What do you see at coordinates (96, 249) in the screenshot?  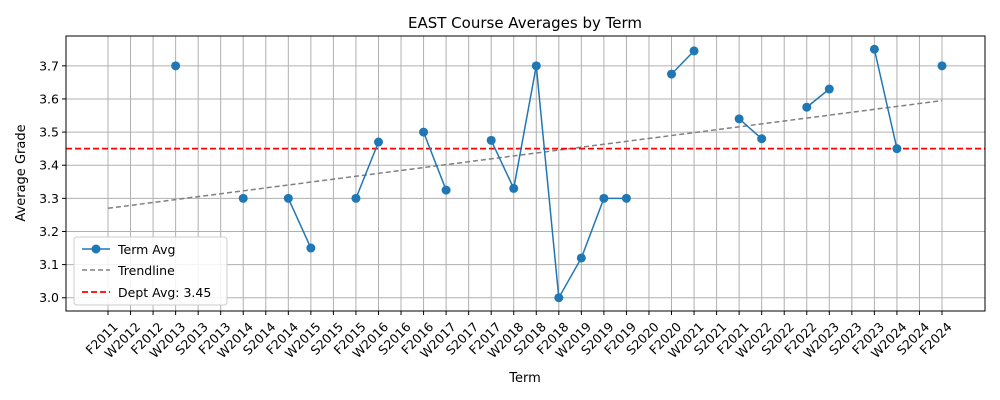 I see `legend-marker-term-avg` at bounding box center [96, 249].